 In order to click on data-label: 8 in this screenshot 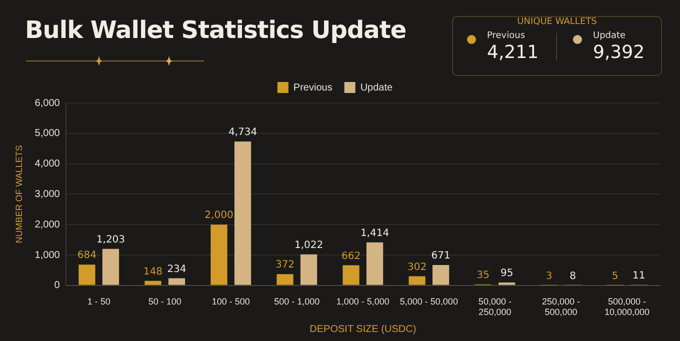, I will do `click(573, 276)`.